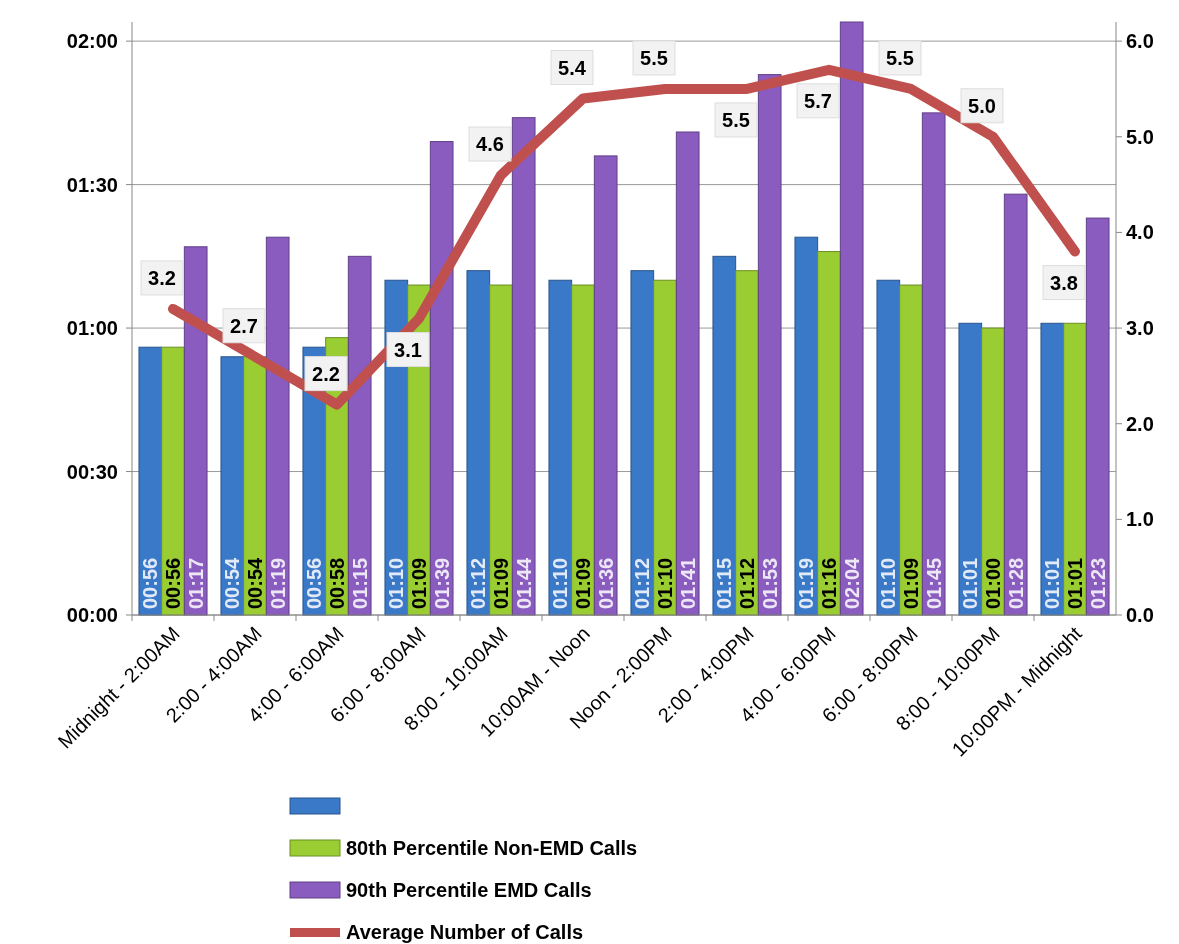 This screenshot has width=1179, height=944. Describe the element at coordinates (1015, 583) in the screenshot. I see `data-label: 01:28` at that location.